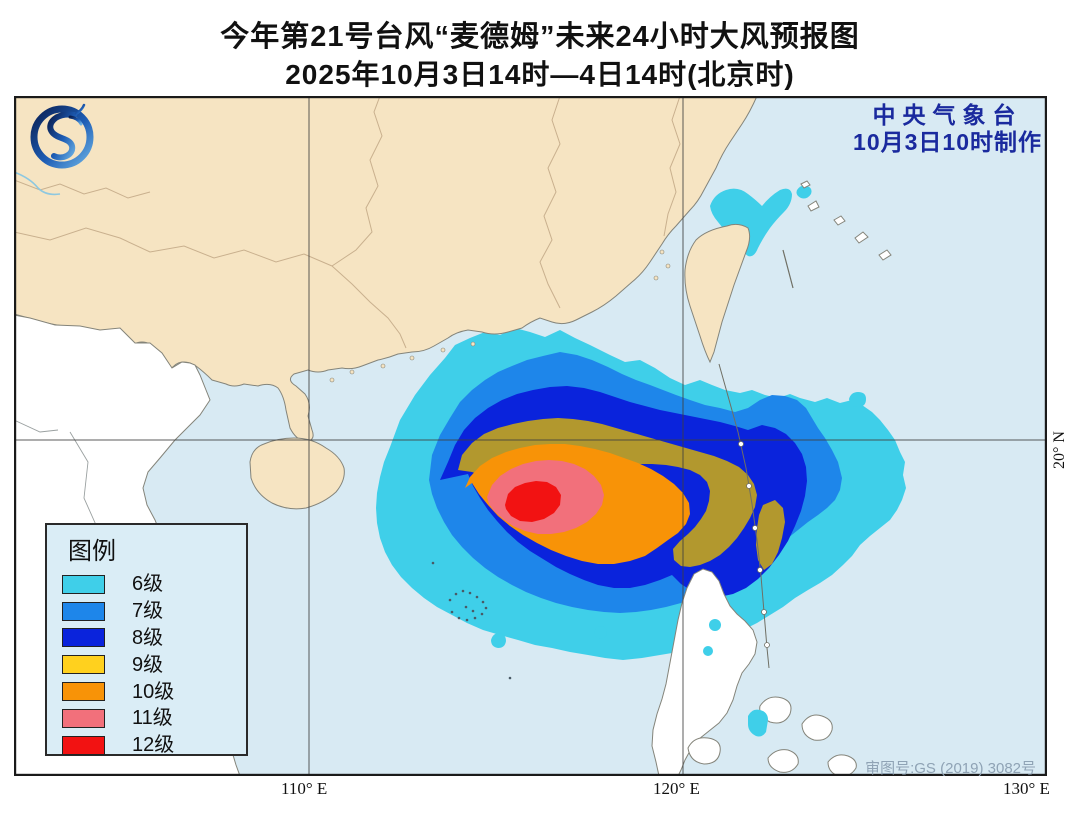 Image resolution: width=1080 pixels, height=826 pixels. What do you see at coordinates (756, 459) in the screenshot?
I see `island-chain` at bounding box center [756, 459].